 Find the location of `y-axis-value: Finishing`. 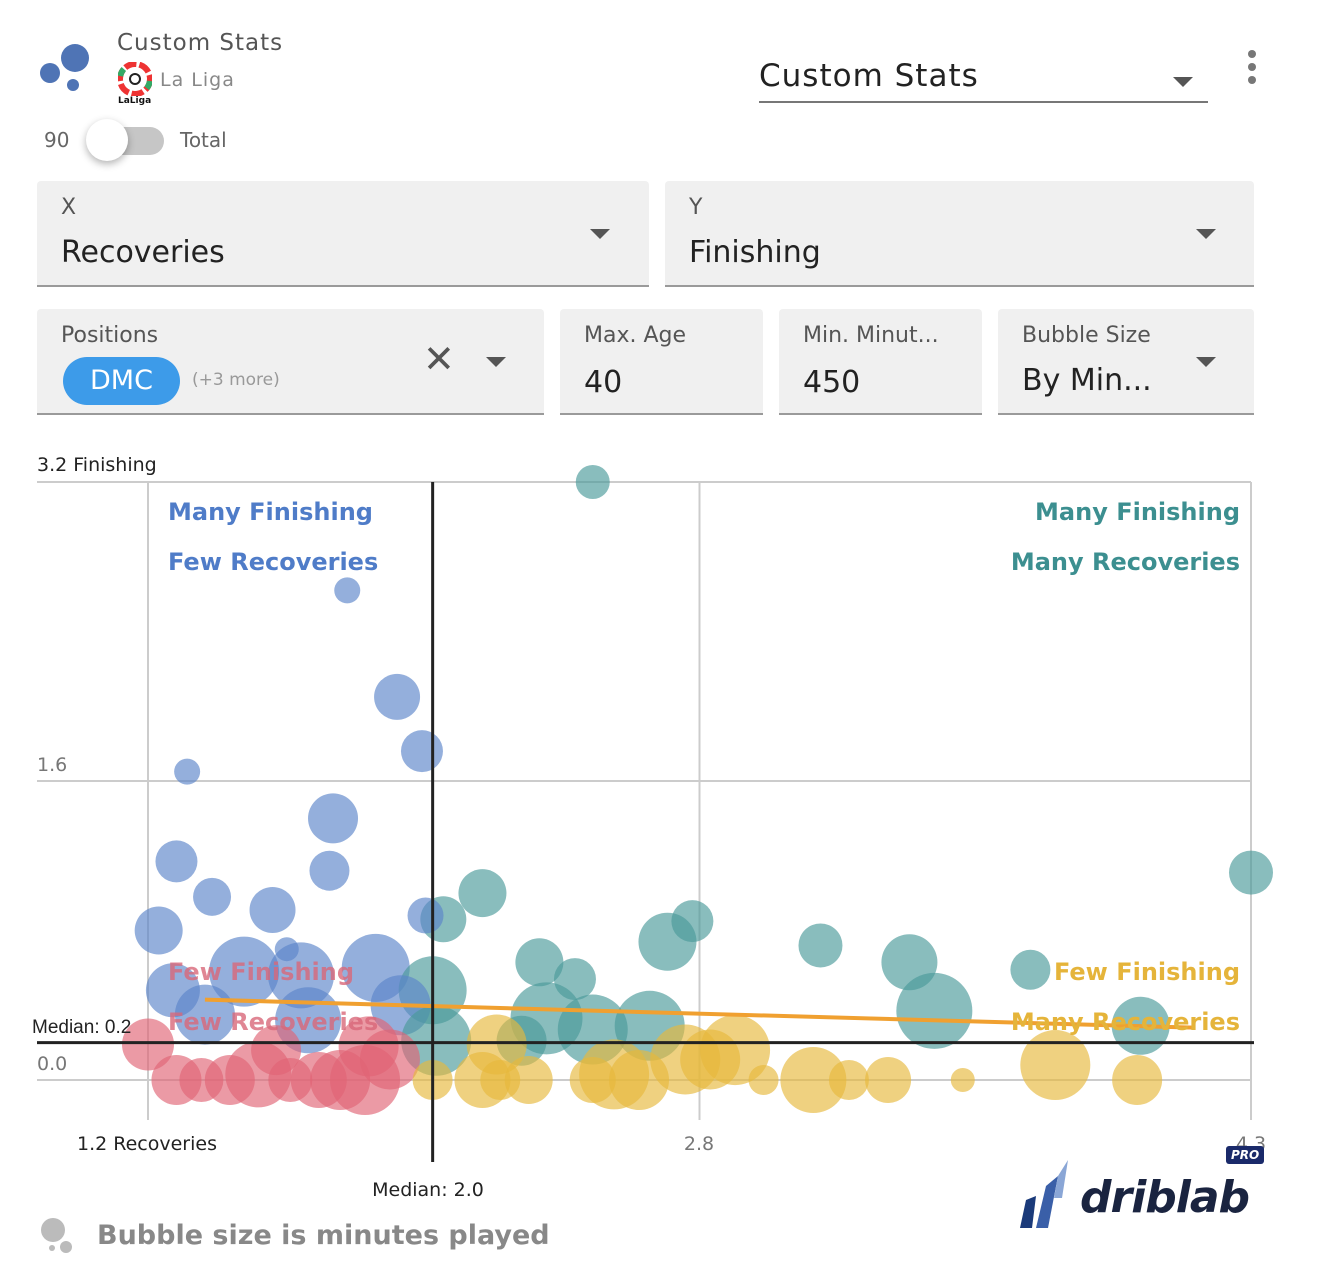

y-axis-value: Finishing is located at coordinates (755, 252).